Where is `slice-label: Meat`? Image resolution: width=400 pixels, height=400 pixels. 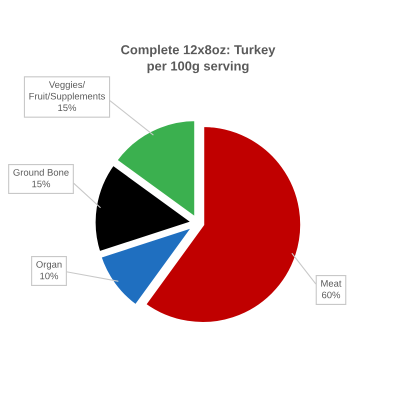 slice-label: Meat is located at coordinates (331, 283).